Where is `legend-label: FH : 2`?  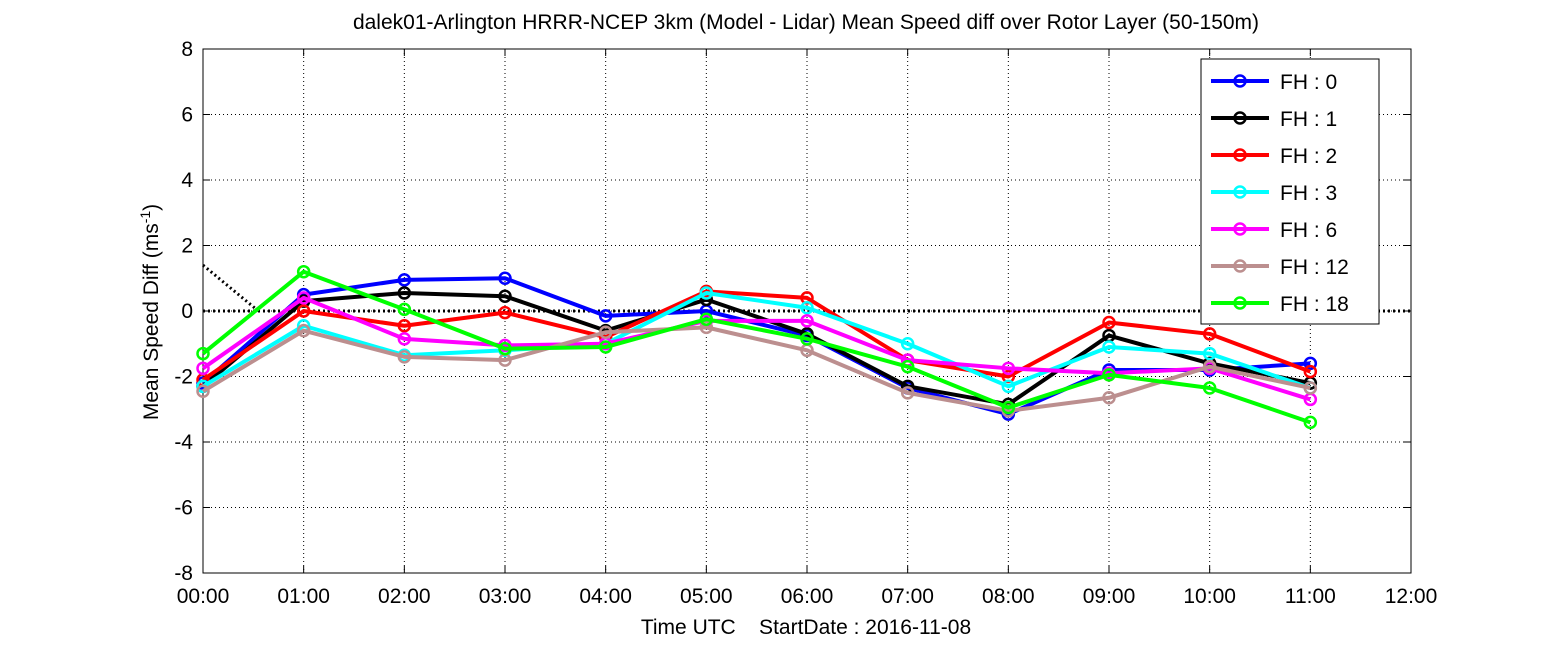 legend-label: FH : 2 is located at coordinates (1308, 156).